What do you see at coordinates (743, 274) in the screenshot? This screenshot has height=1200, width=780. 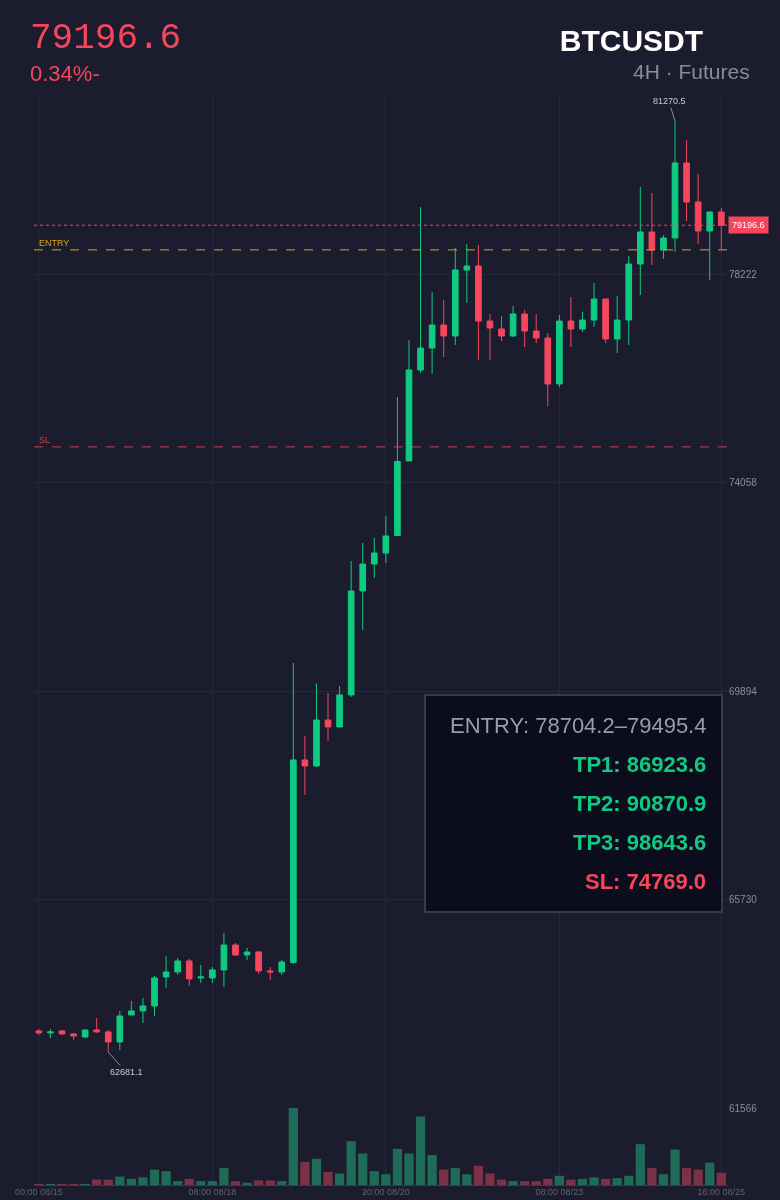 I see `y-tick-label: 78222` at bounding box center [743, 274].